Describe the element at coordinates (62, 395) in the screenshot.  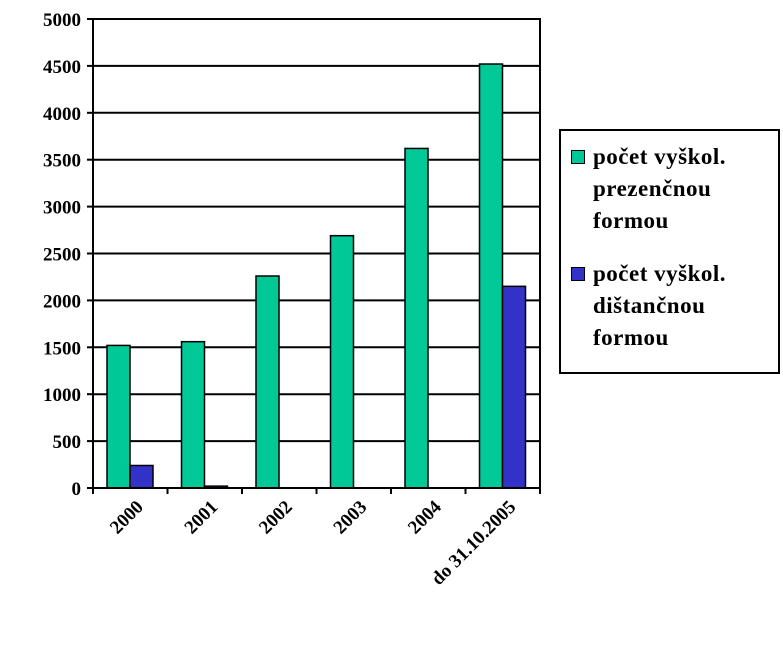
I see `y-tick-label: 1000` at that location.